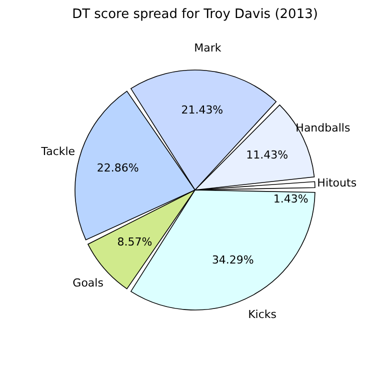 Image resolution: width=390 pixels, height=390 pixels. What do you see at coordinates (88, 283) in the screenshot?
I see `slice-label: Goals` at bounding box center [88, 283].